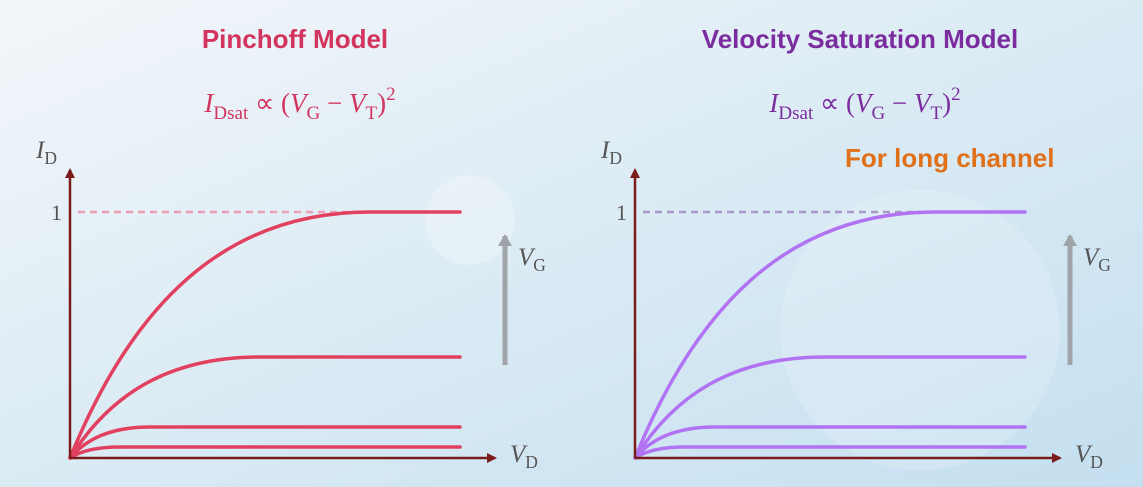 Image resolution: width=1143 pixels, height=487 pixels. Describe the element at coordinates (295, 39) in the screenshot. I see `panel-title: Pinchoff Model` at that location.